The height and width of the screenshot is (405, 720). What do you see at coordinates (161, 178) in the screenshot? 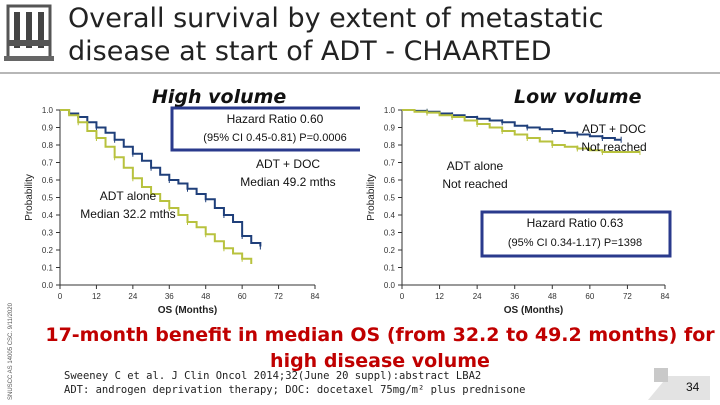
I see `series-line-adt-doc` at bounding box center [161, 178].